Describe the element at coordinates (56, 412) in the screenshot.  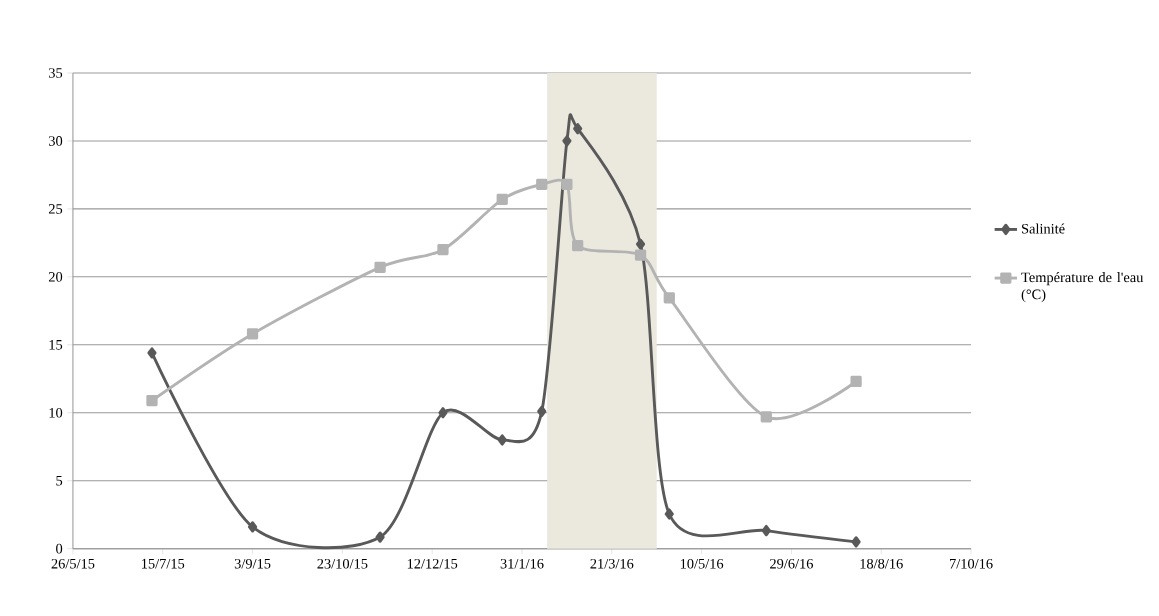
I see `y-tick-label: 10` at that location.